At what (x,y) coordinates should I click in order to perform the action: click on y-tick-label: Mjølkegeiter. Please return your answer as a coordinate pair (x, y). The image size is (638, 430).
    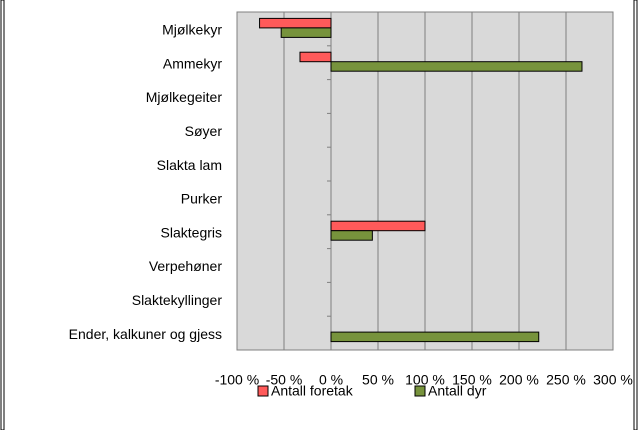
    Looking at the image, I should click on (184, 97).